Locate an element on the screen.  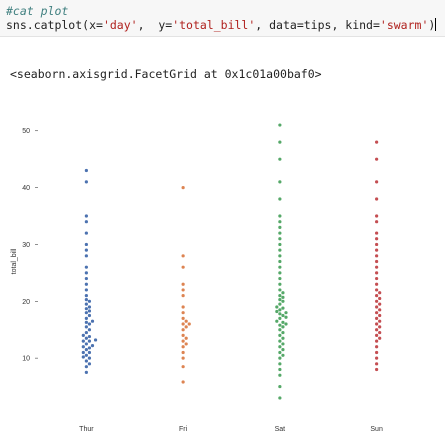
code-arg-y: 'total_bill' is located at coordinates (214, 25).